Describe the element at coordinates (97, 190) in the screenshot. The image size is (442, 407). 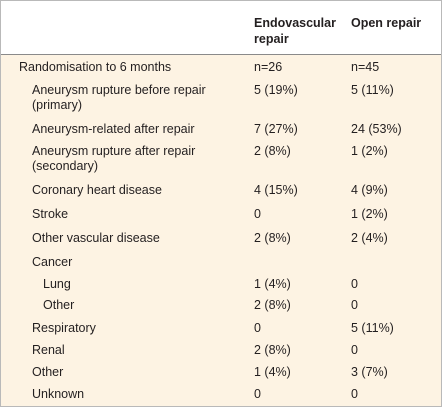
I see `row-label: Coronary heart disease` at that location.